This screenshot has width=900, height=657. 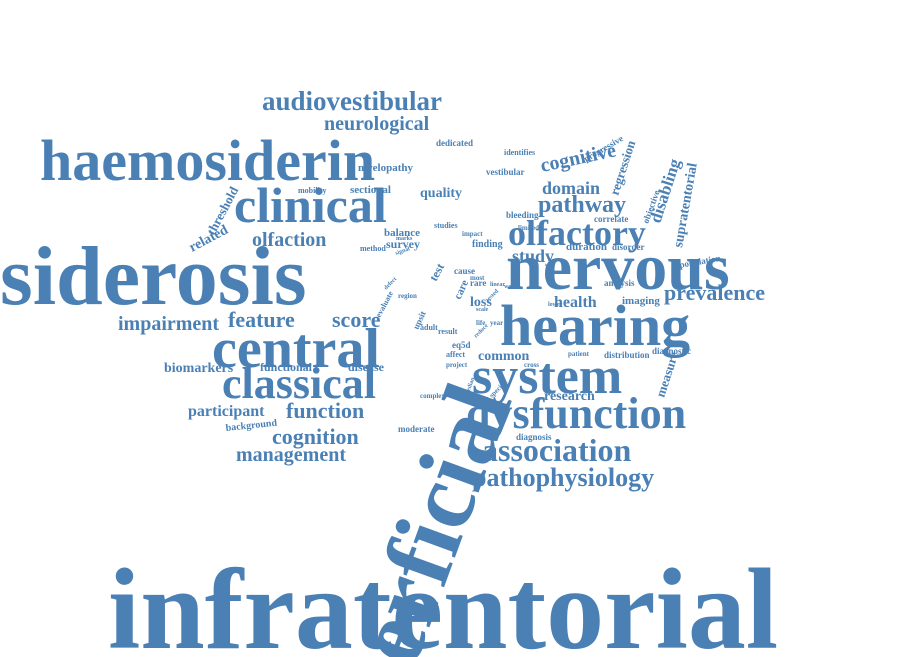 I want to click on word-duration: duration, so click(x=586, y=247).